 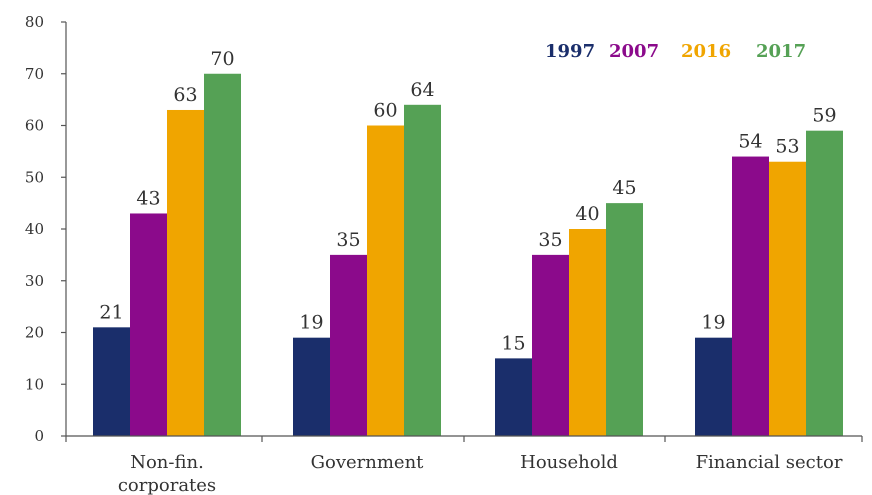 I want to click on data-label: 43, so click(x=148, y=198).